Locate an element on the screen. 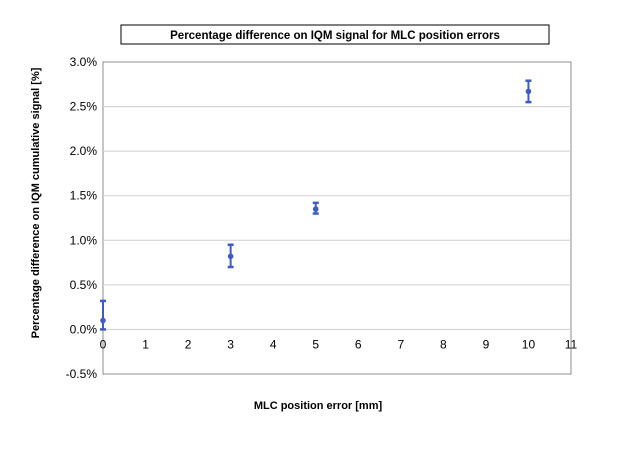  x-tick-label: 10 is located at coordinates (529, 344).